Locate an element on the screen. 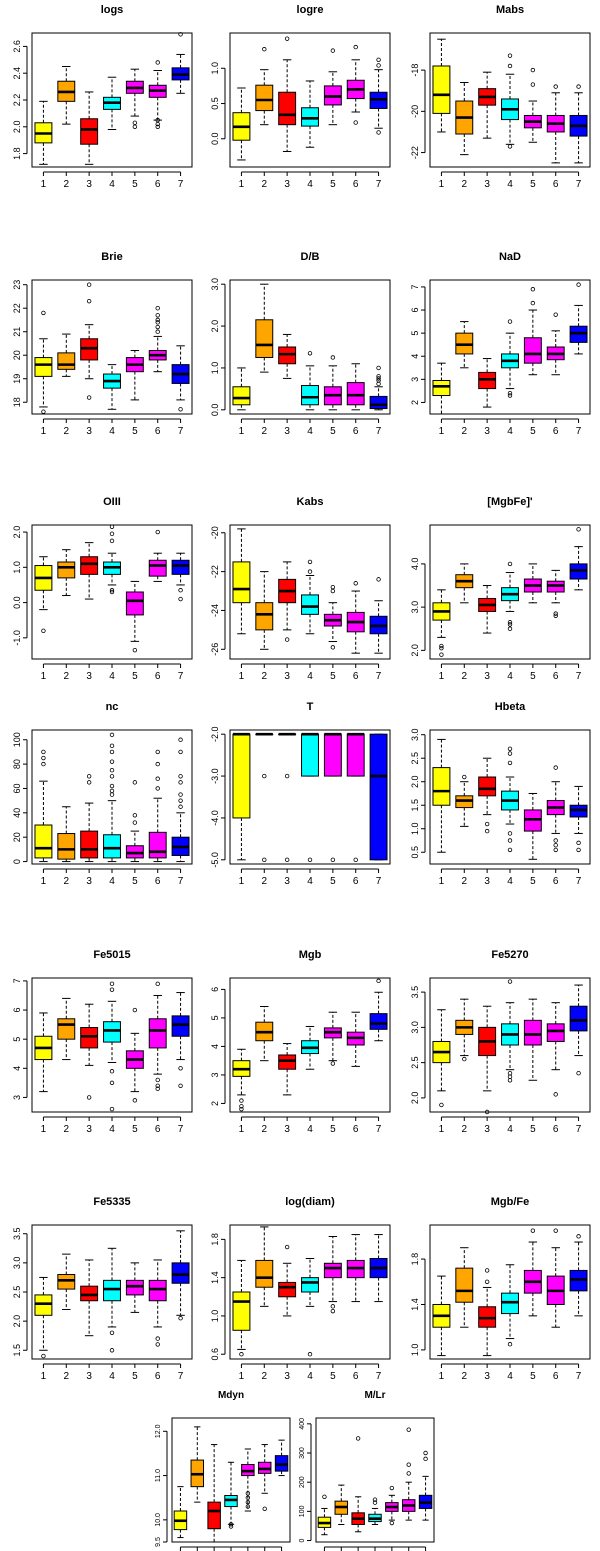 Image resolution: width=600 pixels, height=1551 pixels. y-tick-label: 2.0 is located at coordinates (17, 127).